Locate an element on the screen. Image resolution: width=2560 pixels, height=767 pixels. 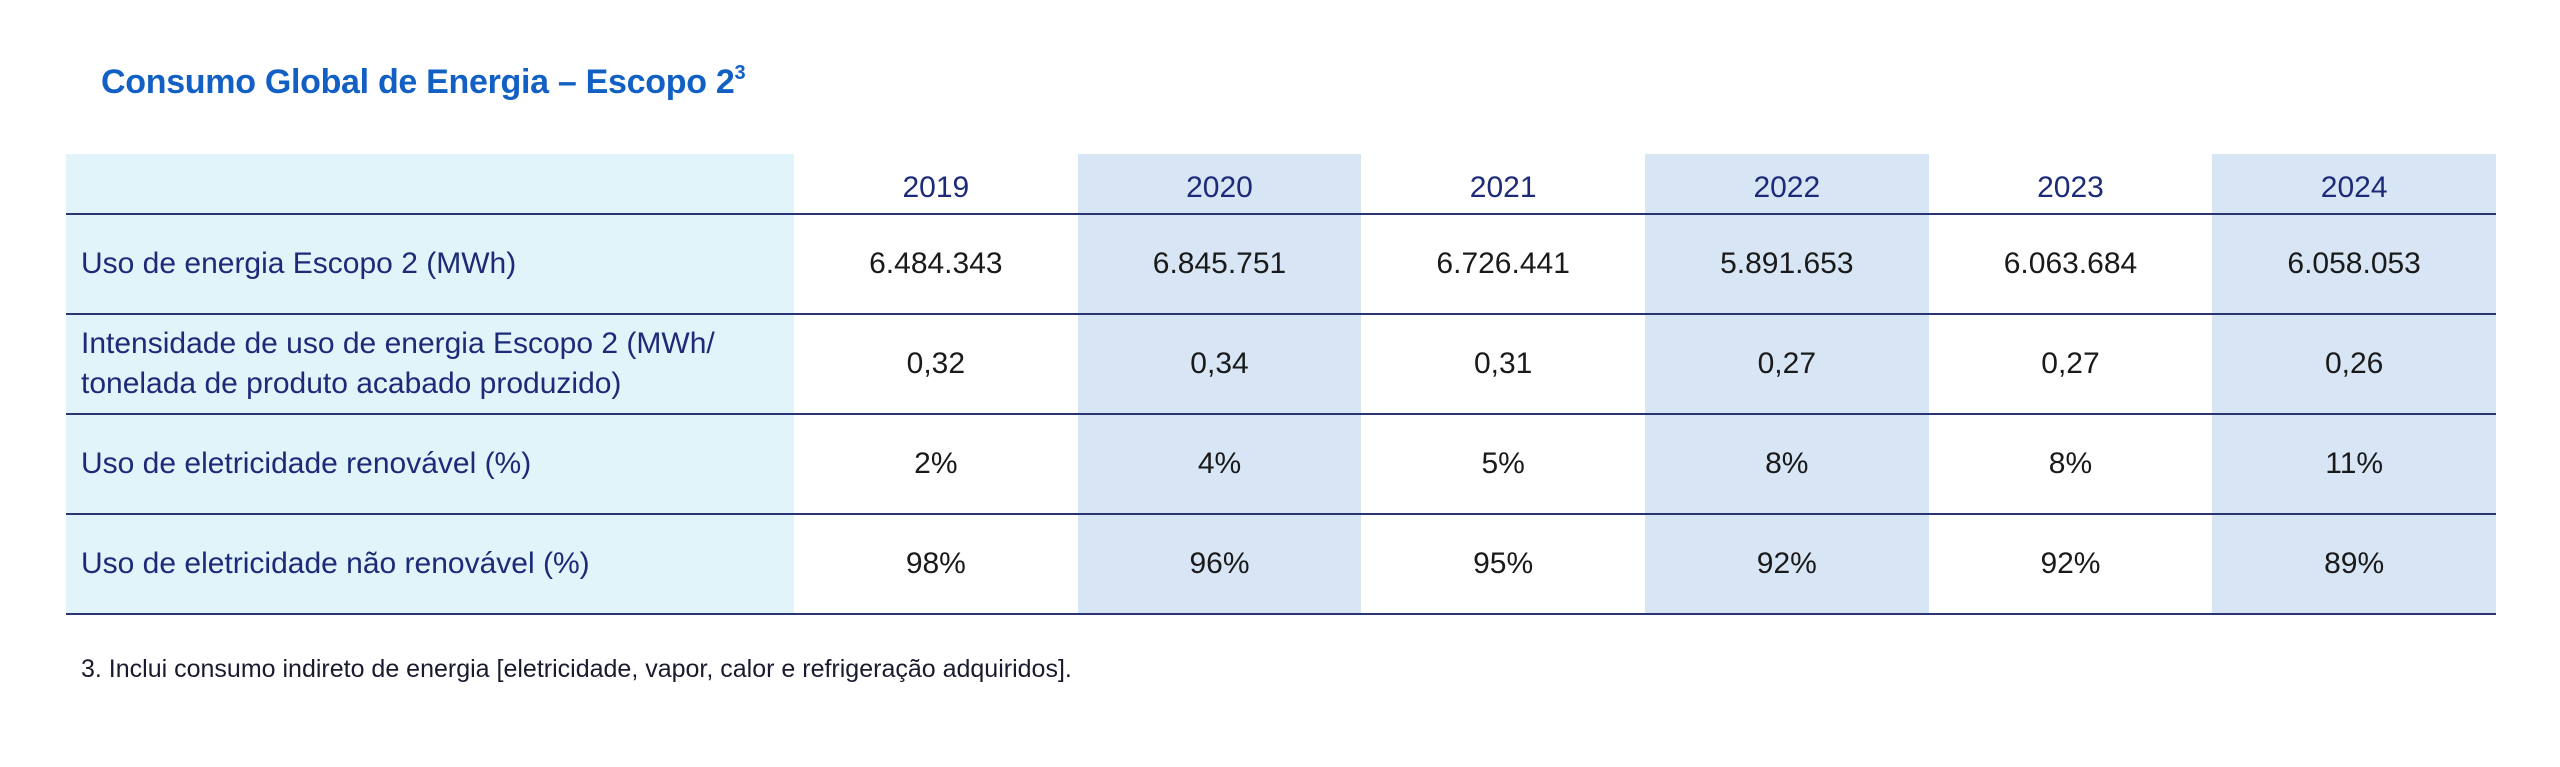
table-cell: 95% is located at coordinates (1503, 564).